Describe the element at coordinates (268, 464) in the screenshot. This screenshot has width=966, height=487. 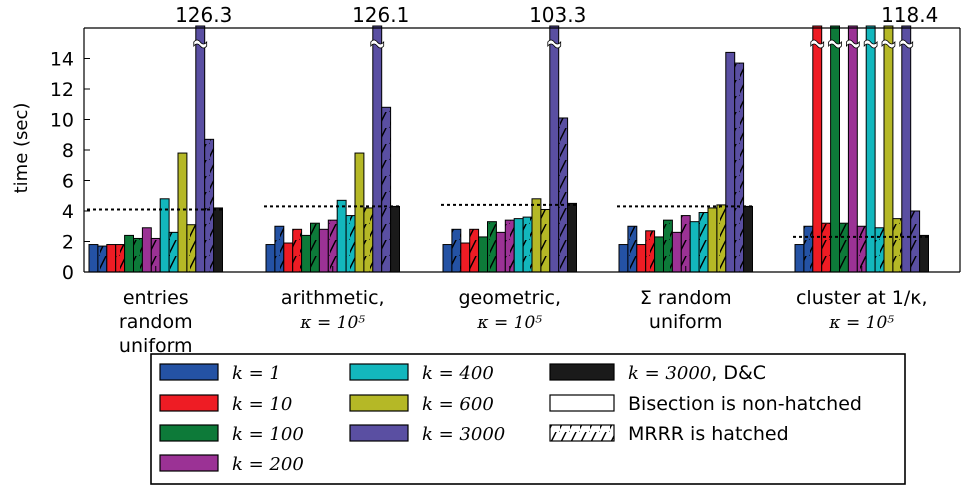
I see `legend-label-3: k = 200` at that location.